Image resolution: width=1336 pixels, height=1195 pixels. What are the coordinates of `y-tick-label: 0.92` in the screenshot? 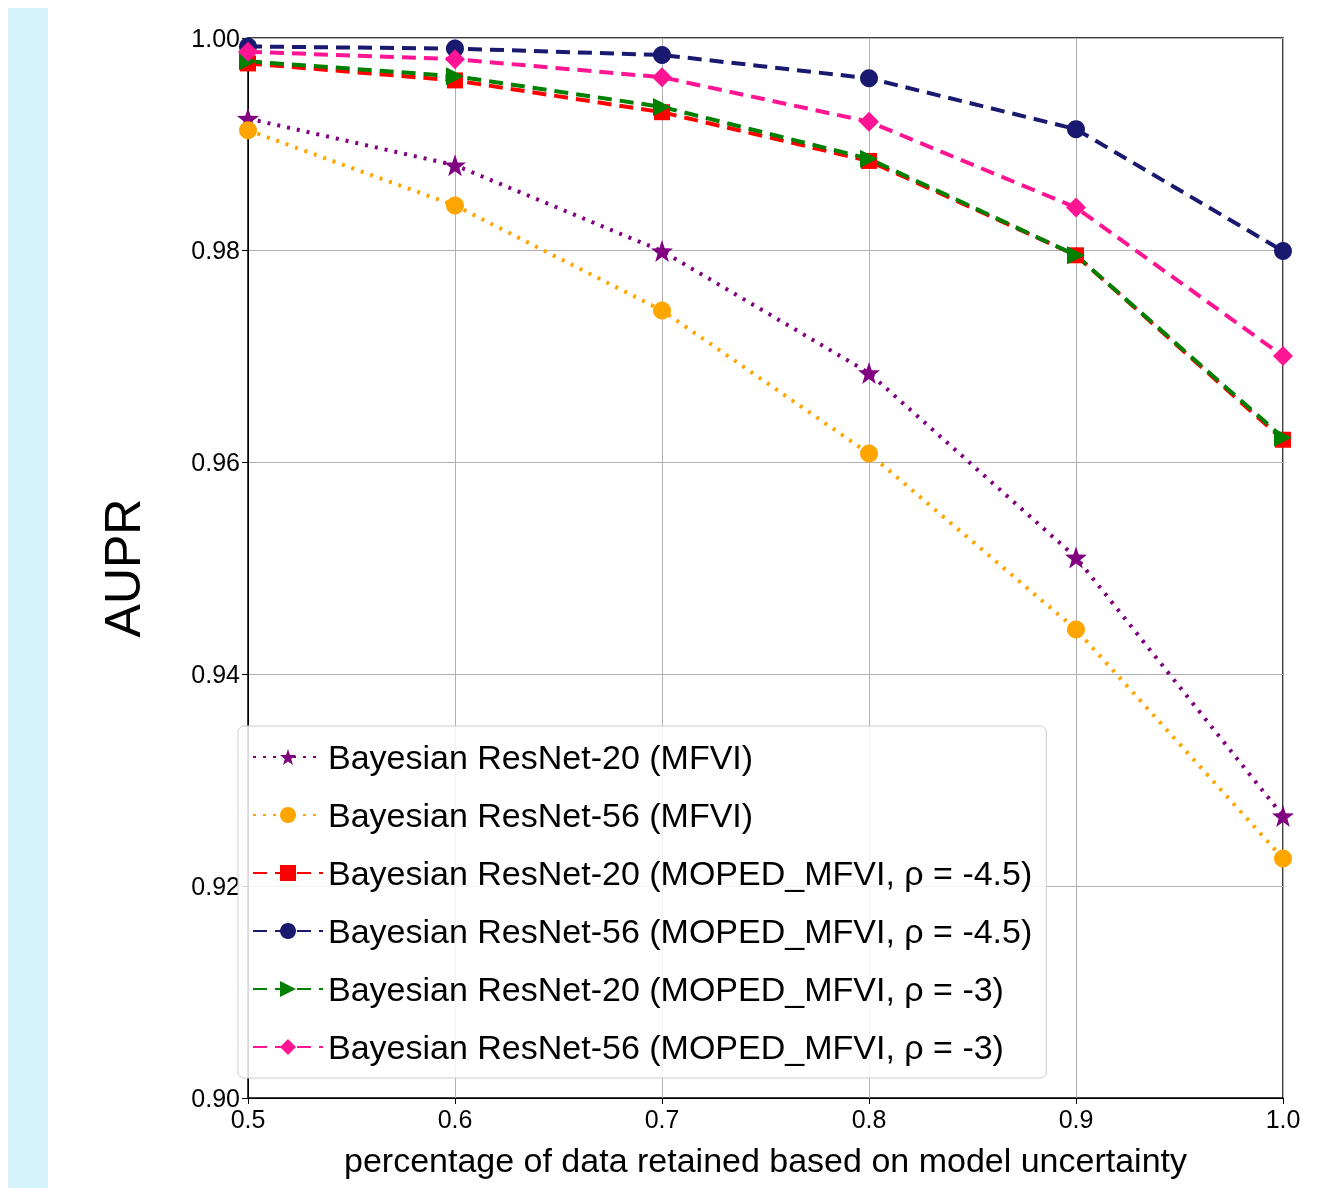 It's located at (215, 886).